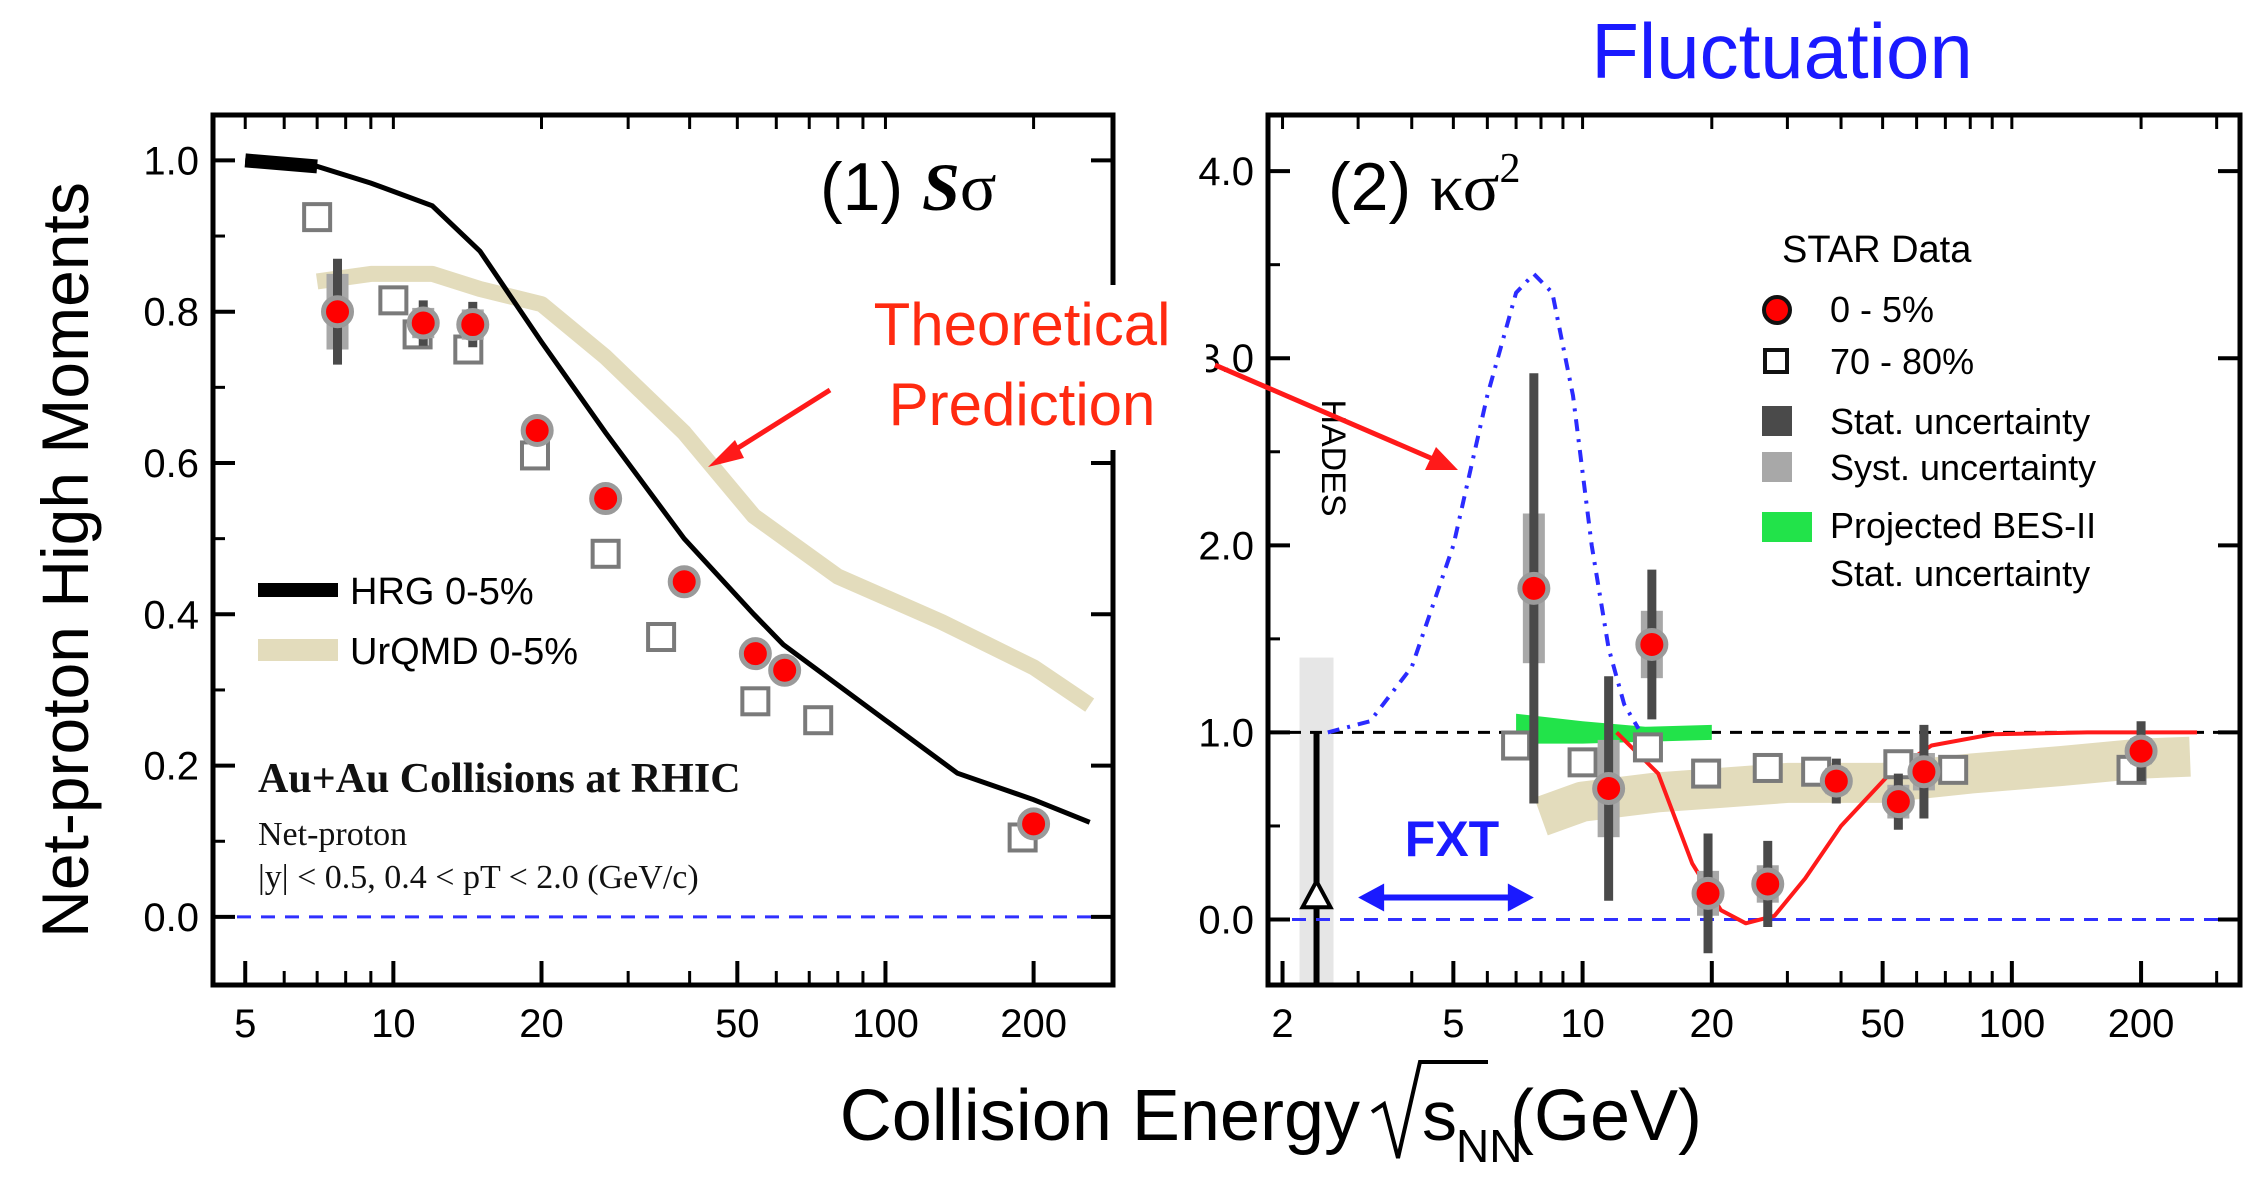  I want to click on legend-bes2-label-2: Stat. uncertainty, so click(1960, 573).